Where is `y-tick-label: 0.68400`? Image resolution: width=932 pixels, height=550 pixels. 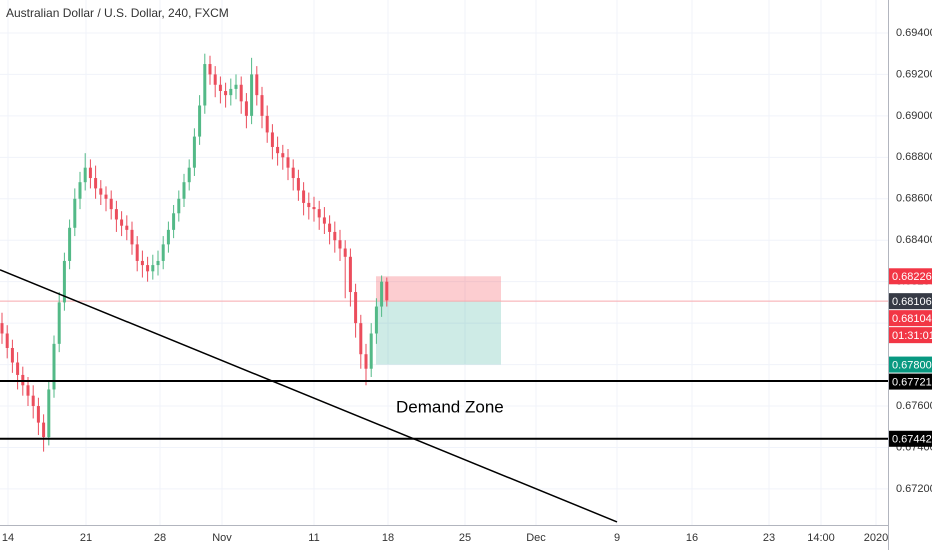 y-tick-label: 0.68400 is located at coordinates (914, 240).